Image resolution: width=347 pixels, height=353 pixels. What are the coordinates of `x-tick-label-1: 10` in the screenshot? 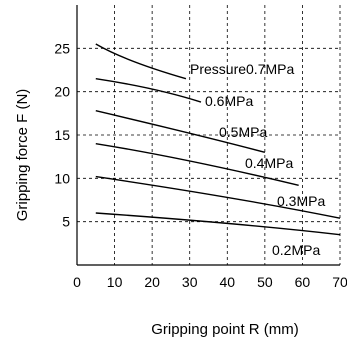 It's located at (115, 282).